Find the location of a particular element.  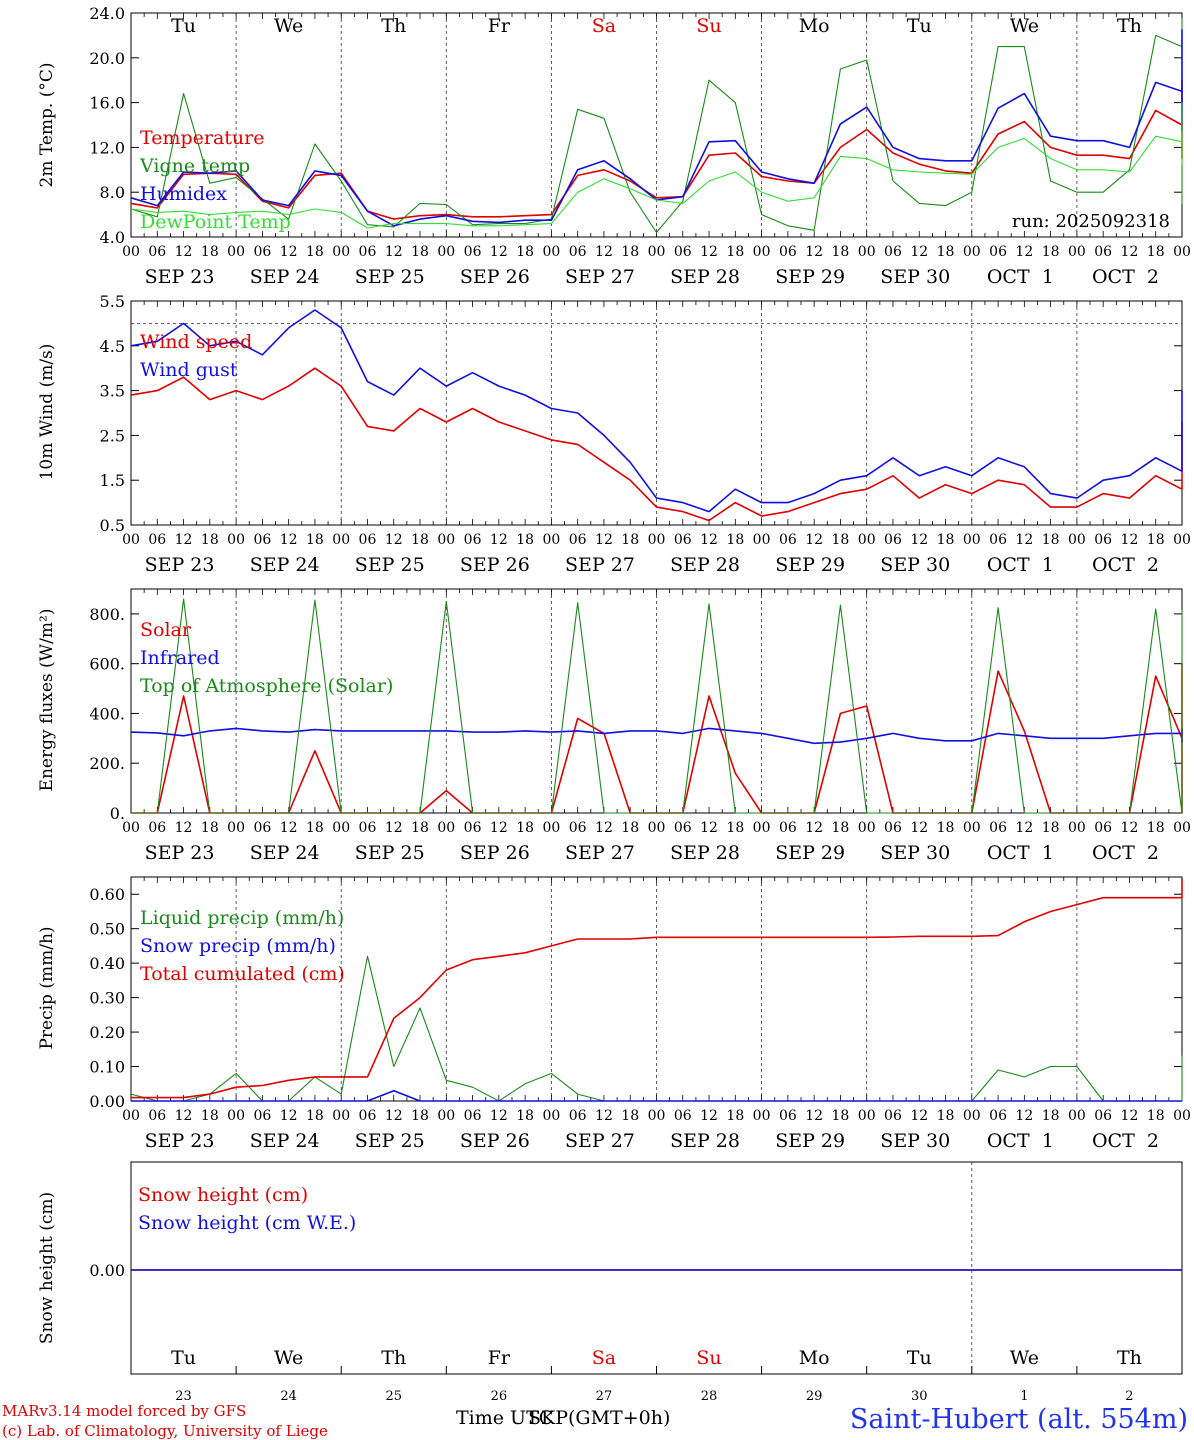

legend-entry: Infrared is located at coordinates (180, 658).